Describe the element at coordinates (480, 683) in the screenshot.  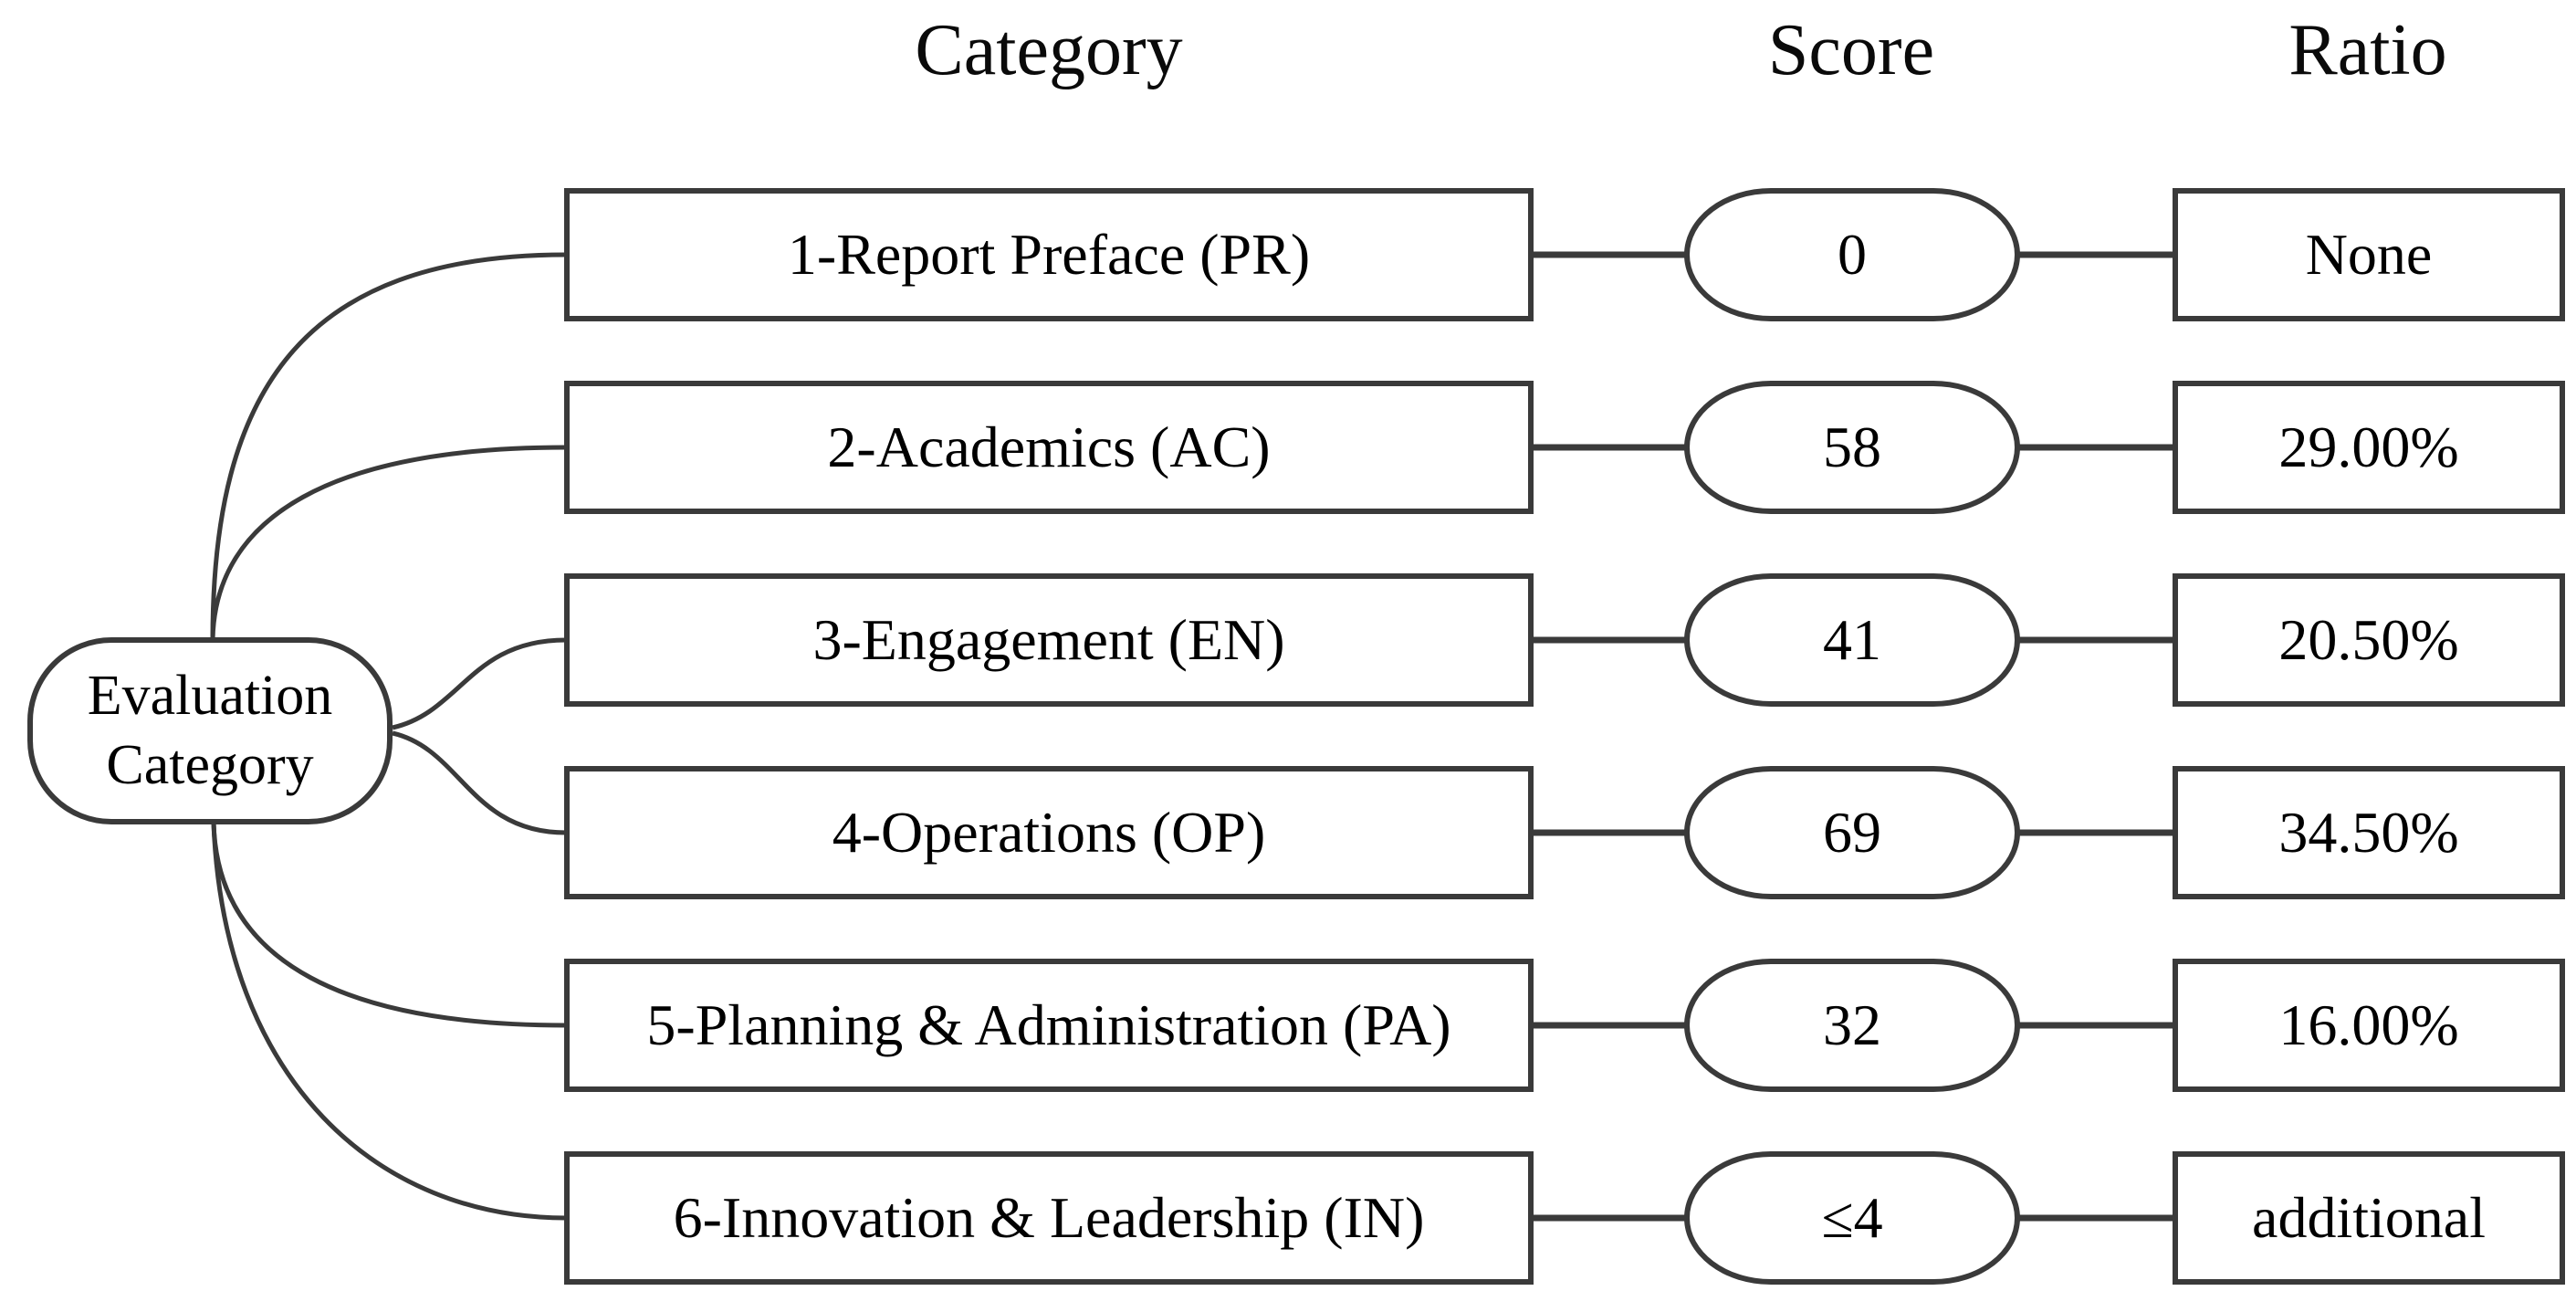
I see `edge-root-to-row3` at that location.